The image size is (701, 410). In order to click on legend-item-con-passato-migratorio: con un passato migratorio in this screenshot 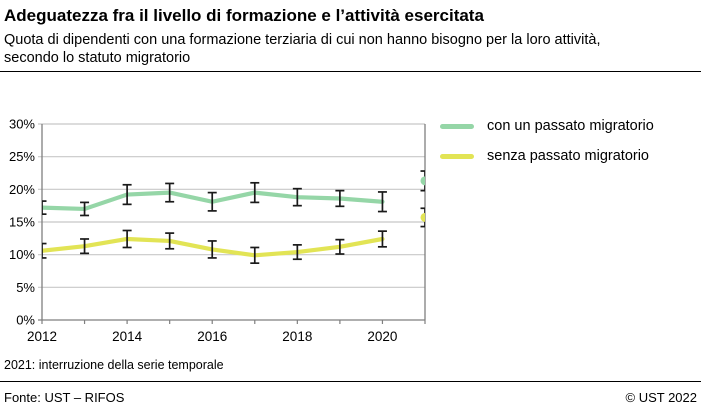, I will do `click(547, 126)`.